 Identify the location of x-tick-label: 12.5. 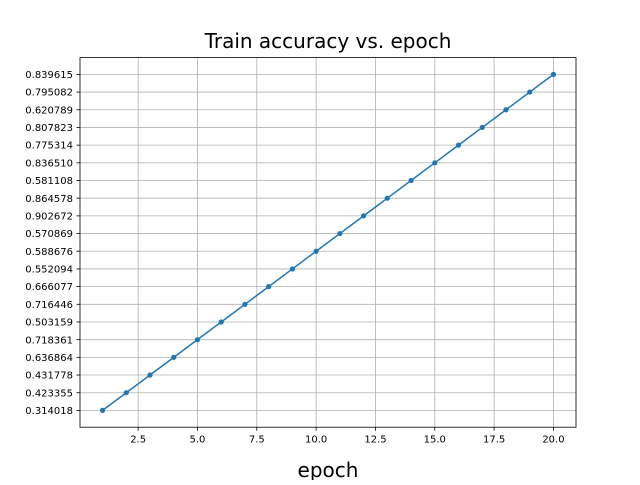
(375, 440).